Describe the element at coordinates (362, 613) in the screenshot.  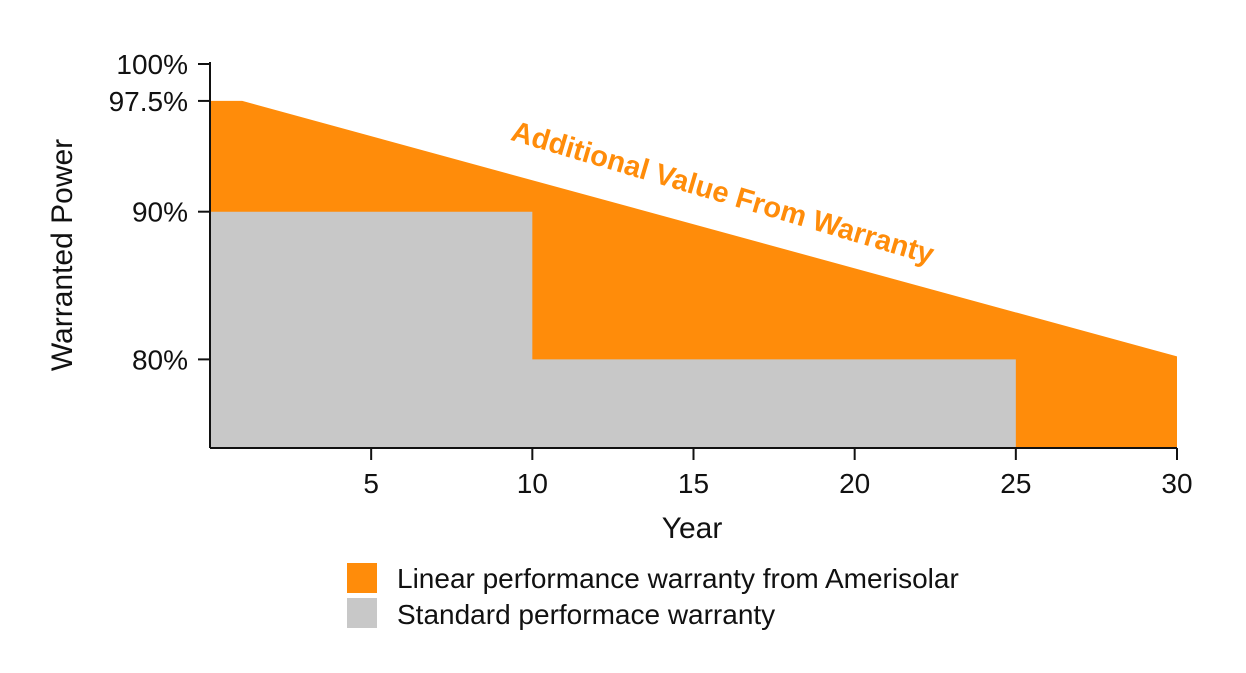
I see `legend-swatch-standard` at that location.